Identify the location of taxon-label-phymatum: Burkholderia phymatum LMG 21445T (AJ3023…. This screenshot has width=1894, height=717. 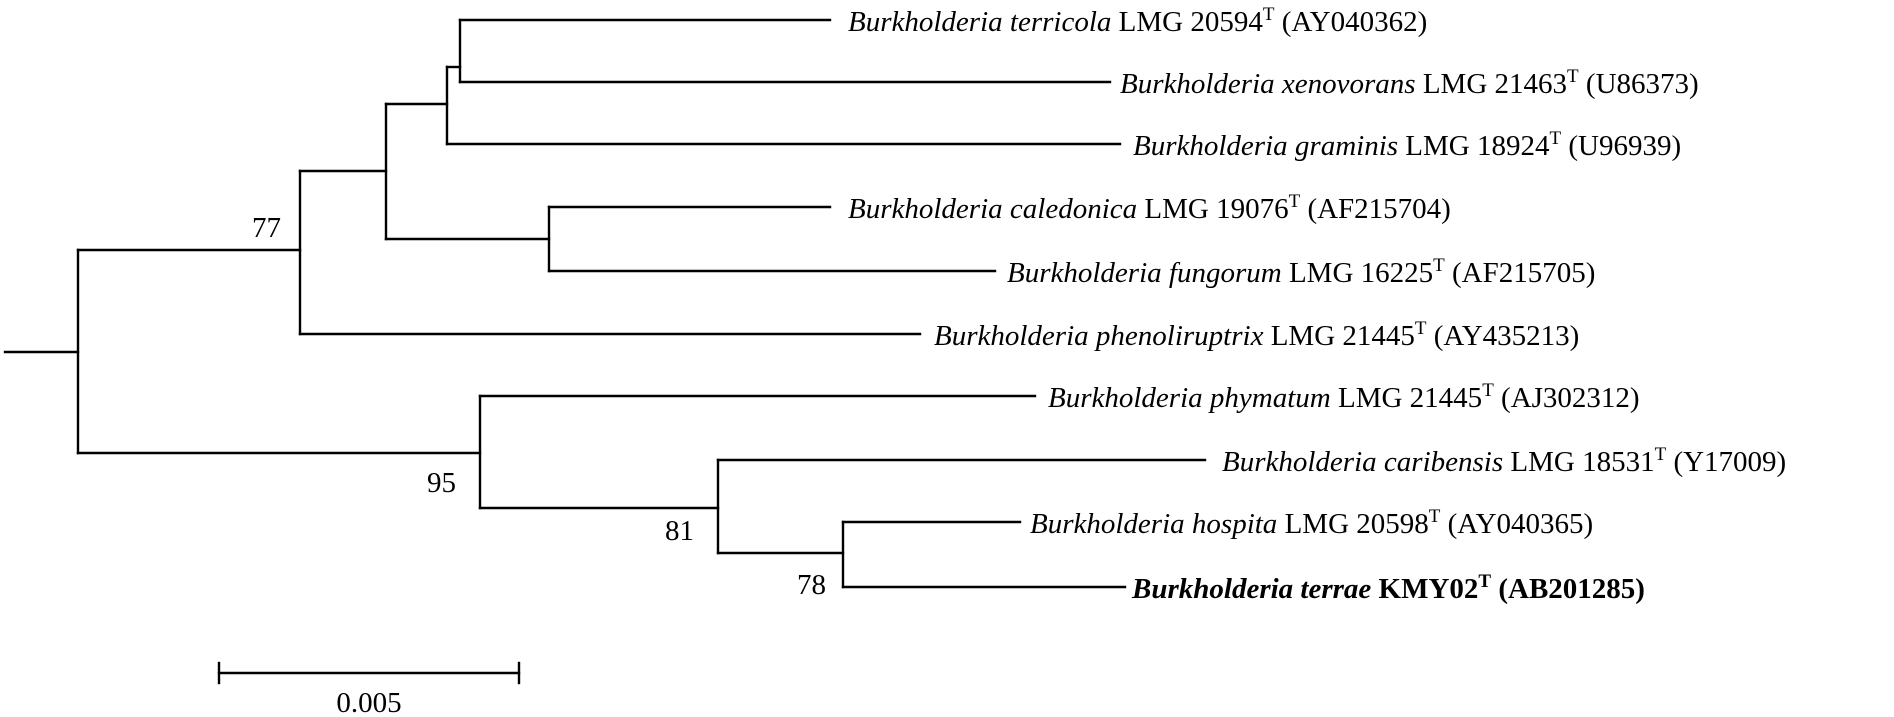
(1344, 397).